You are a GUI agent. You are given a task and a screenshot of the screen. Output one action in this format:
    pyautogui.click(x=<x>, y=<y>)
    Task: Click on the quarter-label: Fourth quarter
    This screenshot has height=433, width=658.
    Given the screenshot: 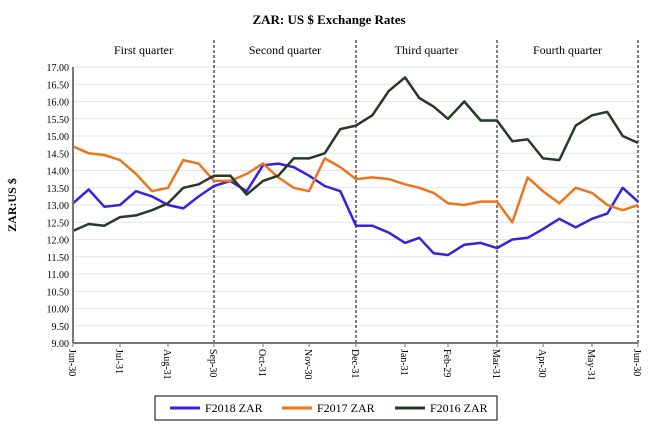 What is the action you would take?
    pyautogui.click(x=567, y=50)
    